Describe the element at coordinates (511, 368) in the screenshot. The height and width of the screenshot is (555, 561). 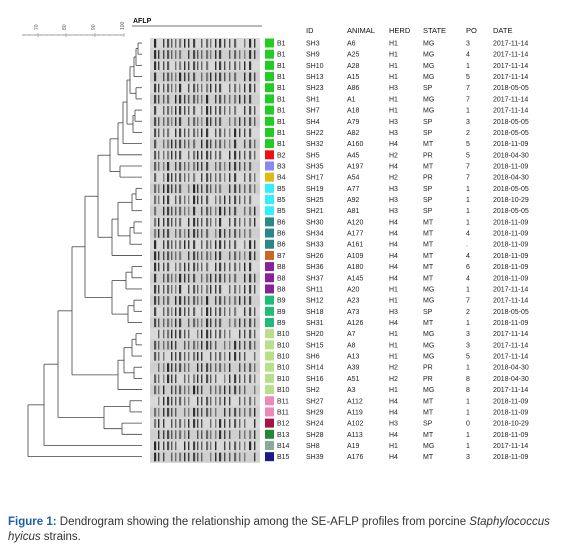
I see `date: 2018-04-30` at that location.